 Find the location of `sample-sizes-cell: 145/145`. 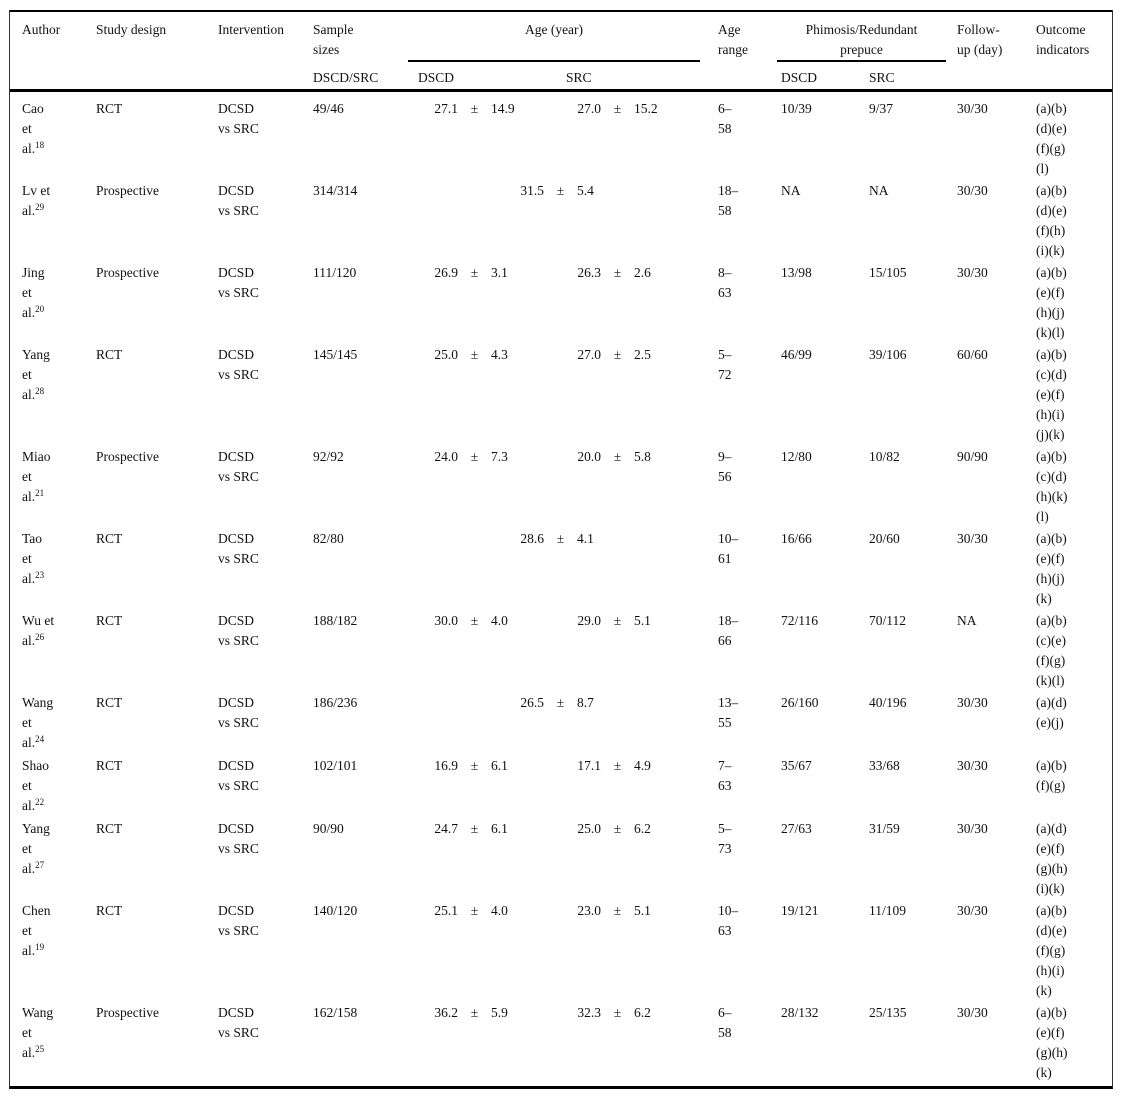

sample-sizes-cell: 145/145 is located at coordinates (335, 354).